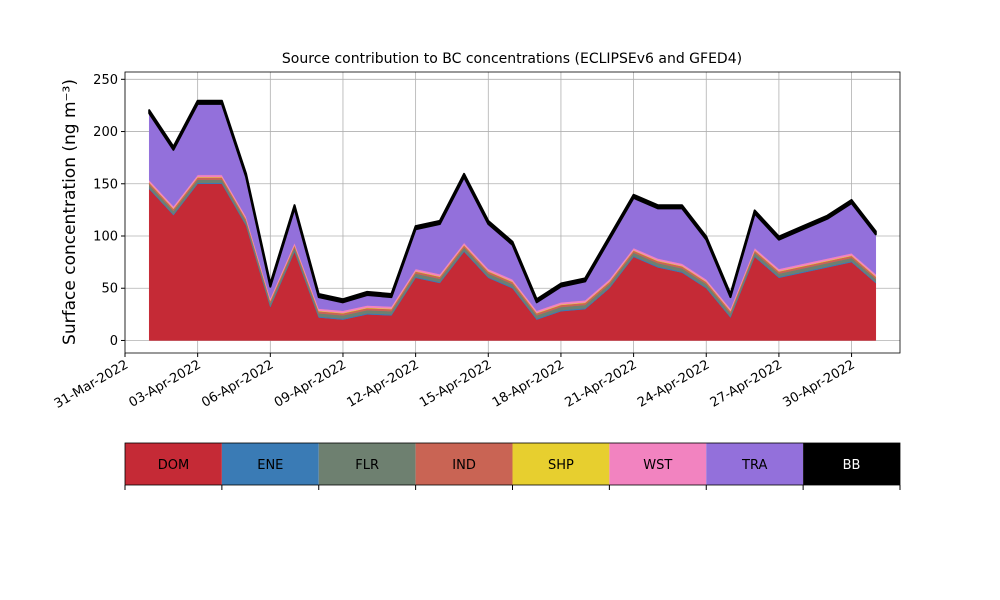 The width and height of the screenshot is (1000, 600). I want to click on y-axis-label: Surface concentration (ng m⁻³), so click(70, 212).